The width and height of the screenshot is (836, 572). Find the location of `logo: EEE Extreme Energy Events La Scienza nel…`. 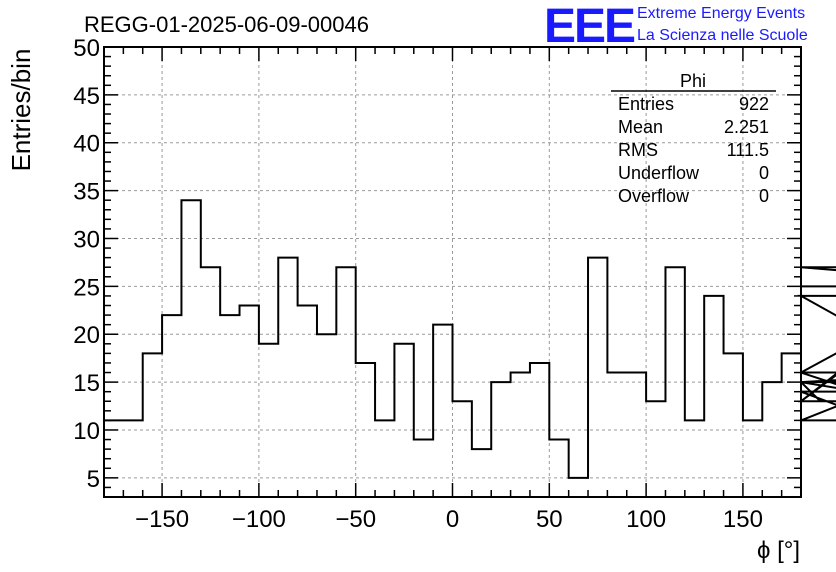

logo: EEE Extreme Energy Events La Scienza nel… is located at coordinates (676, 26).